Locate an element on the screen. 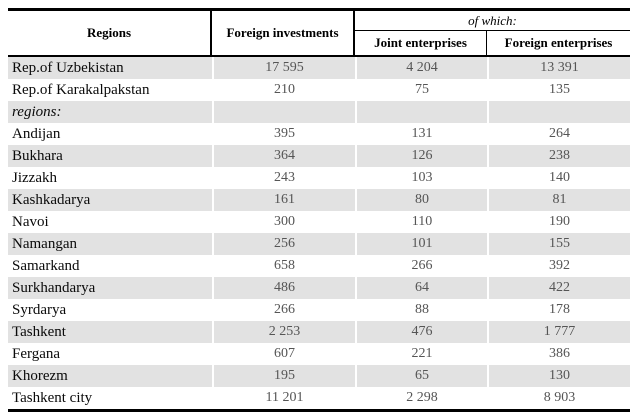 The height and width of the screenshot is (419, 637). region-cell: Surkhandarya is located at coordinates (110, 288).